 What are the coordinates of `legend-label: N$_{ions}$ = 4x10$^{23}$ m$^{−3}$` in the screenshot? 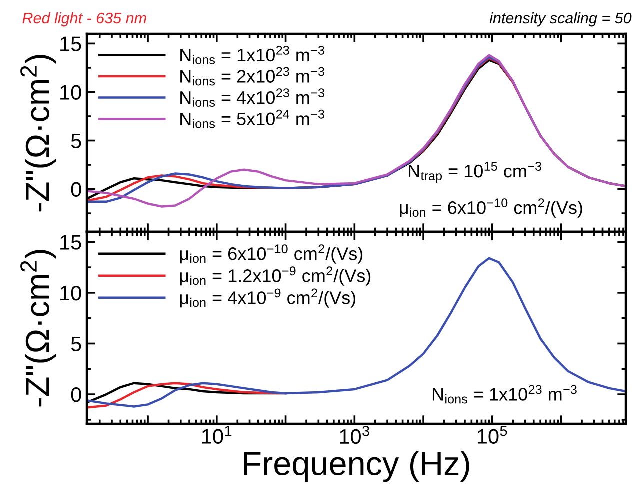 It's located at (252, 98).